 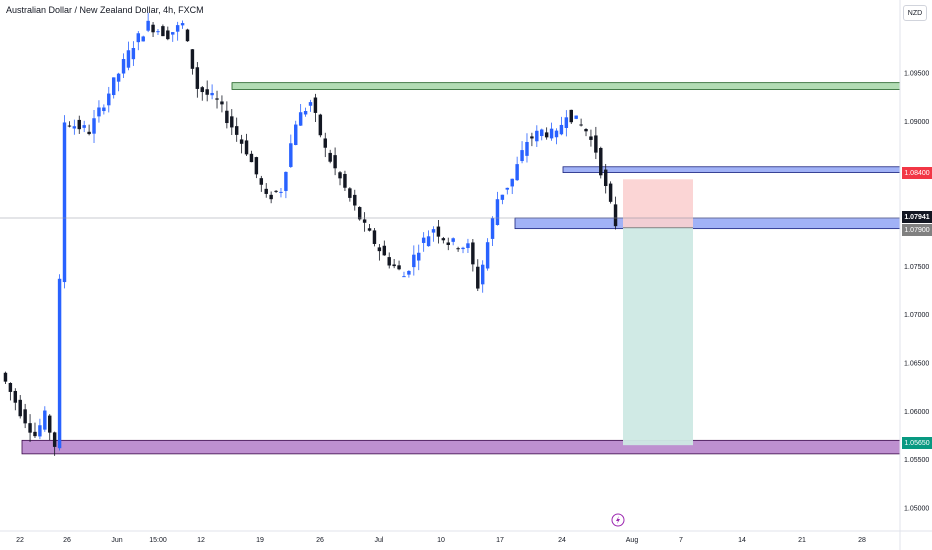 I want to click on x-tick-label: 7, so click(x=681, y=540).